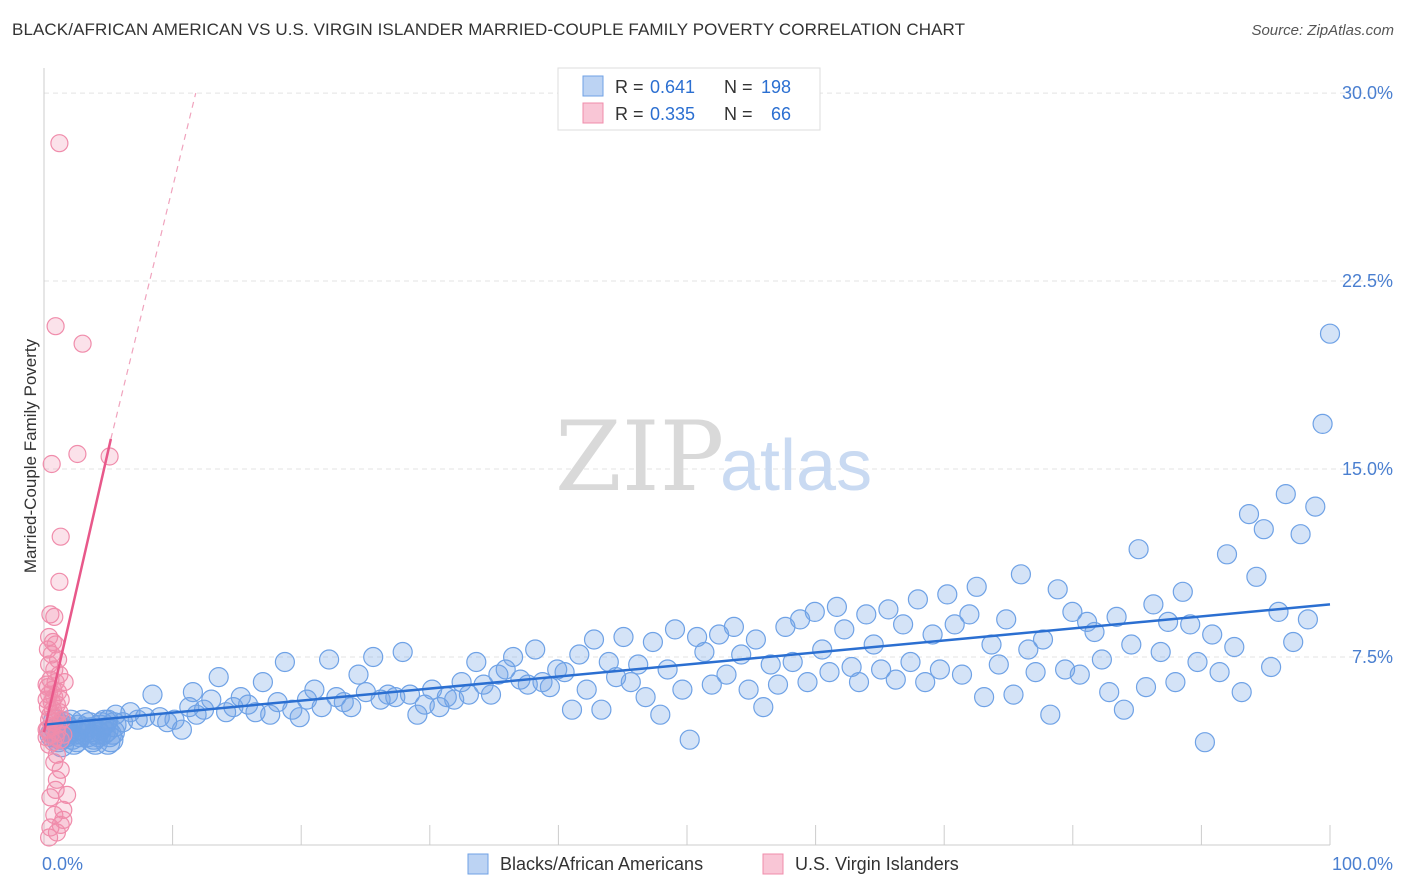  I want to click on stats-swatch-pink, so click(593, 113).